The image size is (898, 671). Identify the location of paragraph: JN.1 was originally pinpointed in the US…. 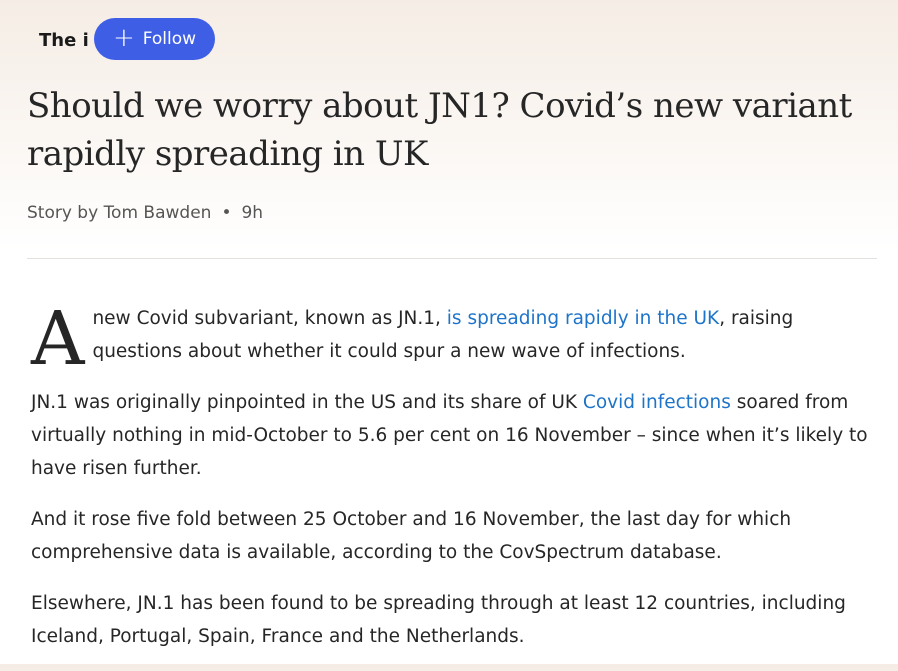
(456, 435).